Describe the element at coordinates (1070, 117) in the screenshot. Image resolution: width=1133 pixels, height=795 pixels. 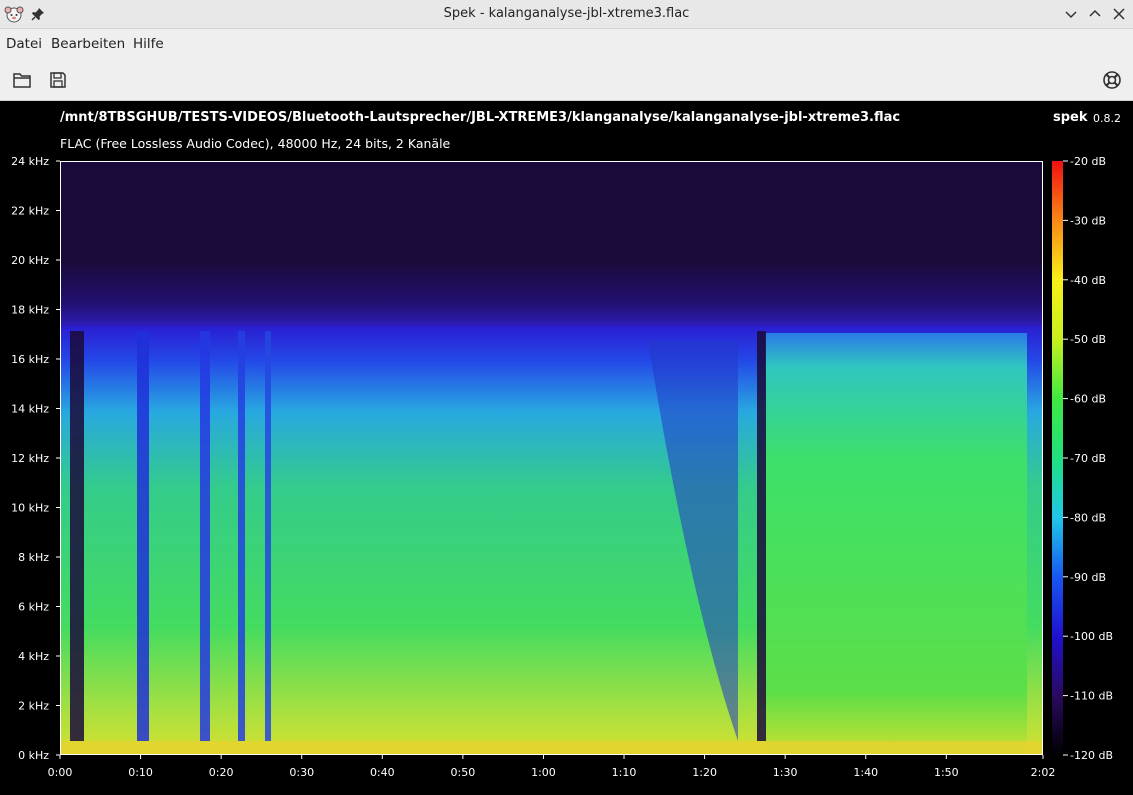
I see `app-name: spek` at that location.